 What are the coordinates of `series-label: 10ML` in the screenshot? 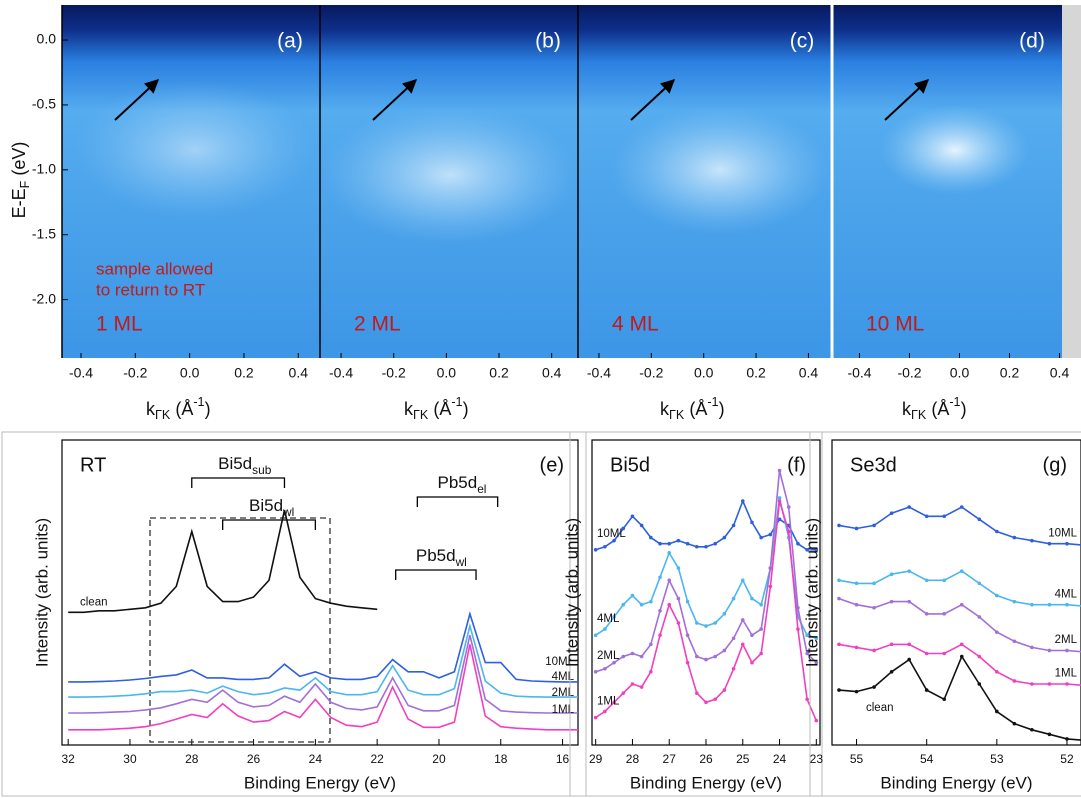 It's located at (1062, 533).